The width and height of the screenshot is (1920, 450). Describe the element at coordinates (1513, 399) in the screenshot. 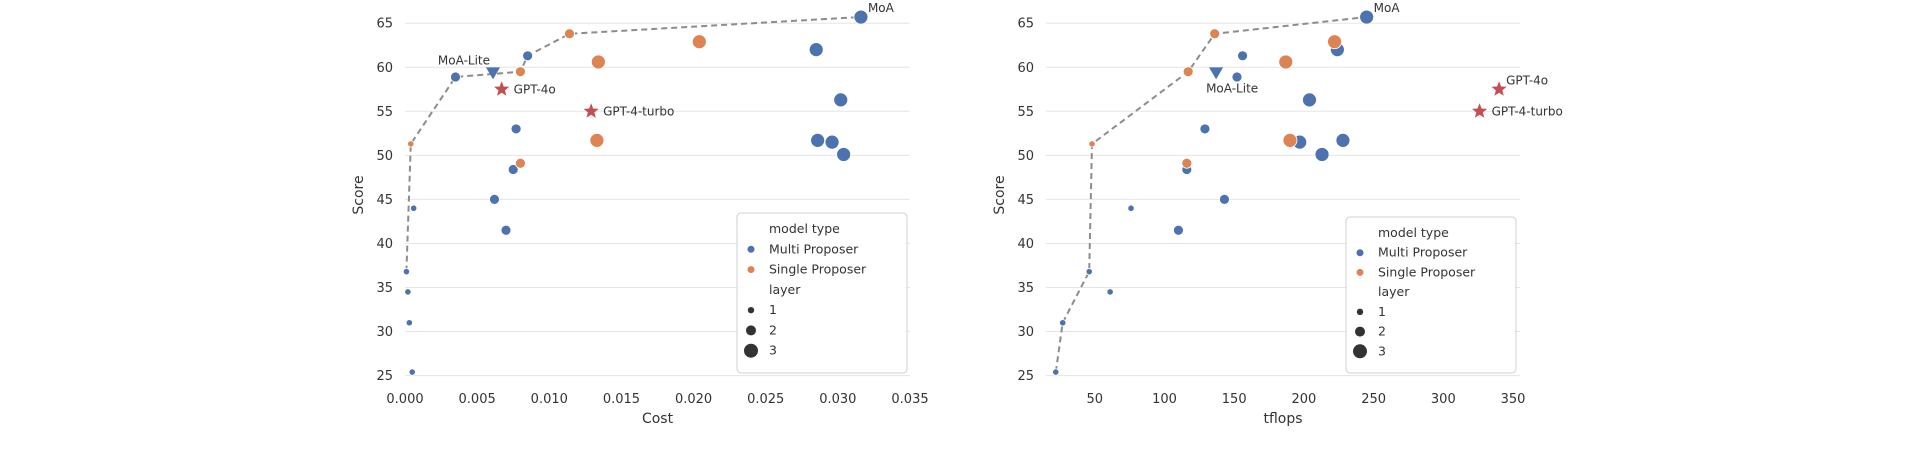

I see `x-tick-label: 350` at that location.